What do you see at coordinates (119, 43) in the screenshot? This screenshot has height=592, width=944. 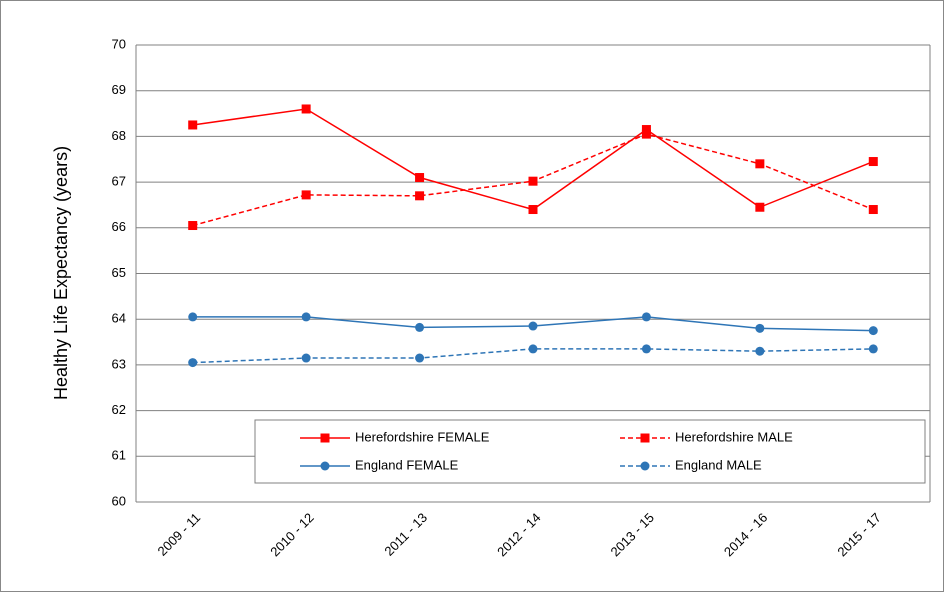 I see `y-tick-label: 70` at bounding box center [119, 43].